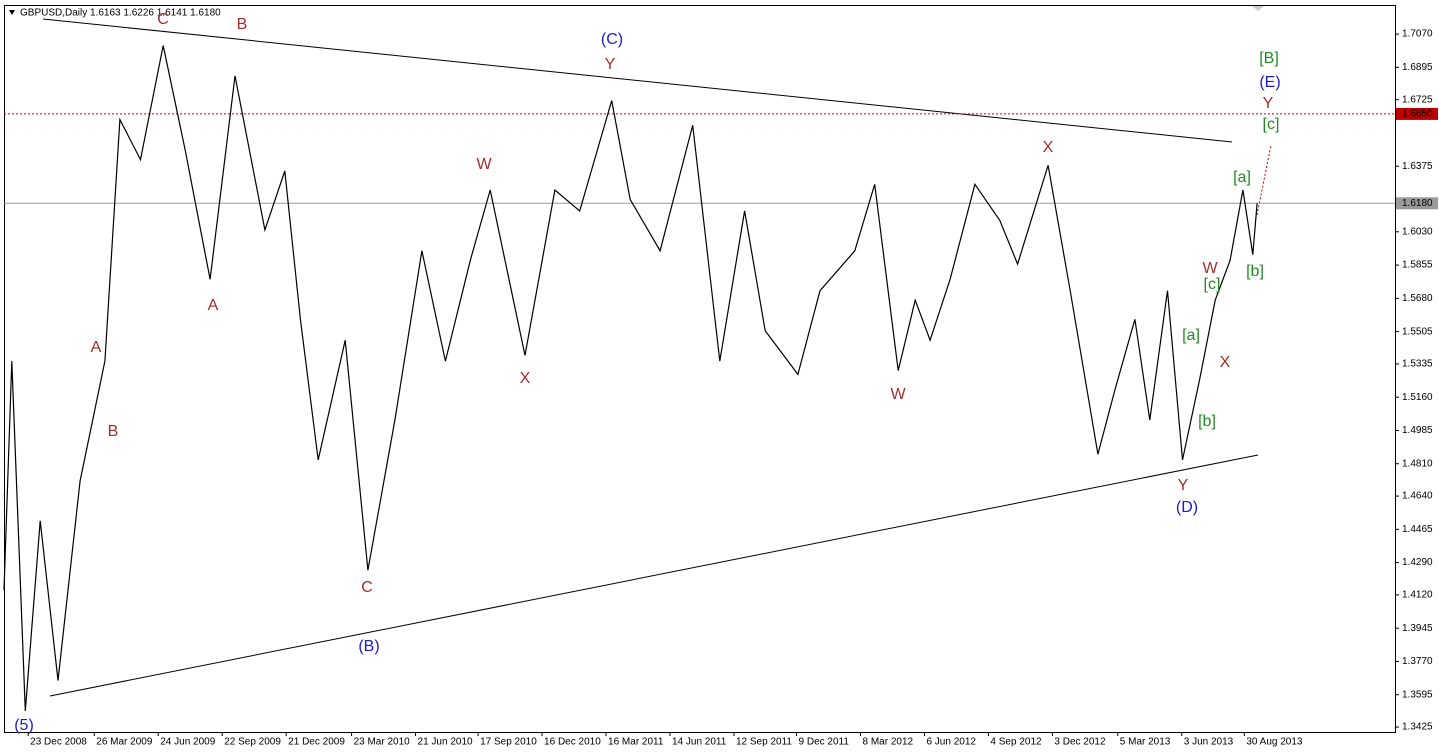 Image resolution: width=1439 pixels, height=755 pixels. What do you see at coordinates (572, 742) in the screenshot?
I see `x-tick-label: 16 Dec 2010` at bounding box center [572, 742].